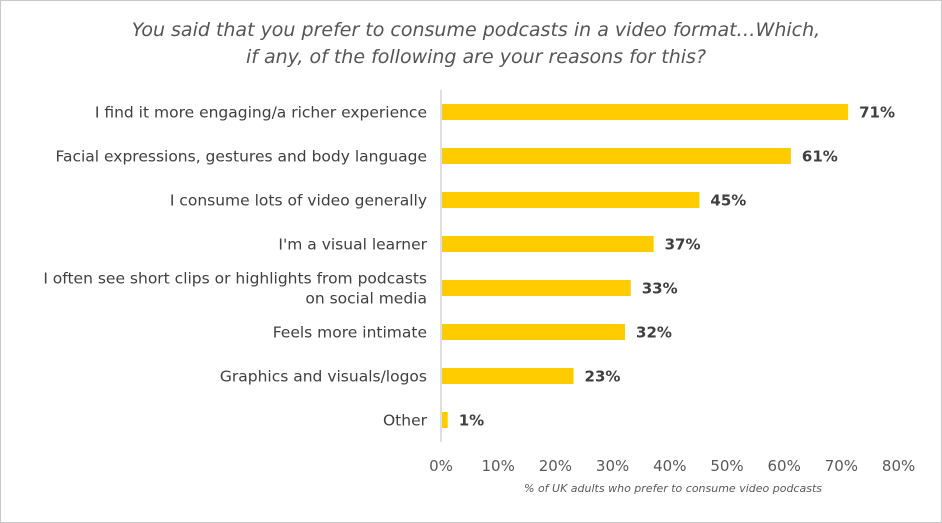 The width and height of the screenshot is (942, 523). I want to click on x-tick-label: 30%, so click(612, 466).